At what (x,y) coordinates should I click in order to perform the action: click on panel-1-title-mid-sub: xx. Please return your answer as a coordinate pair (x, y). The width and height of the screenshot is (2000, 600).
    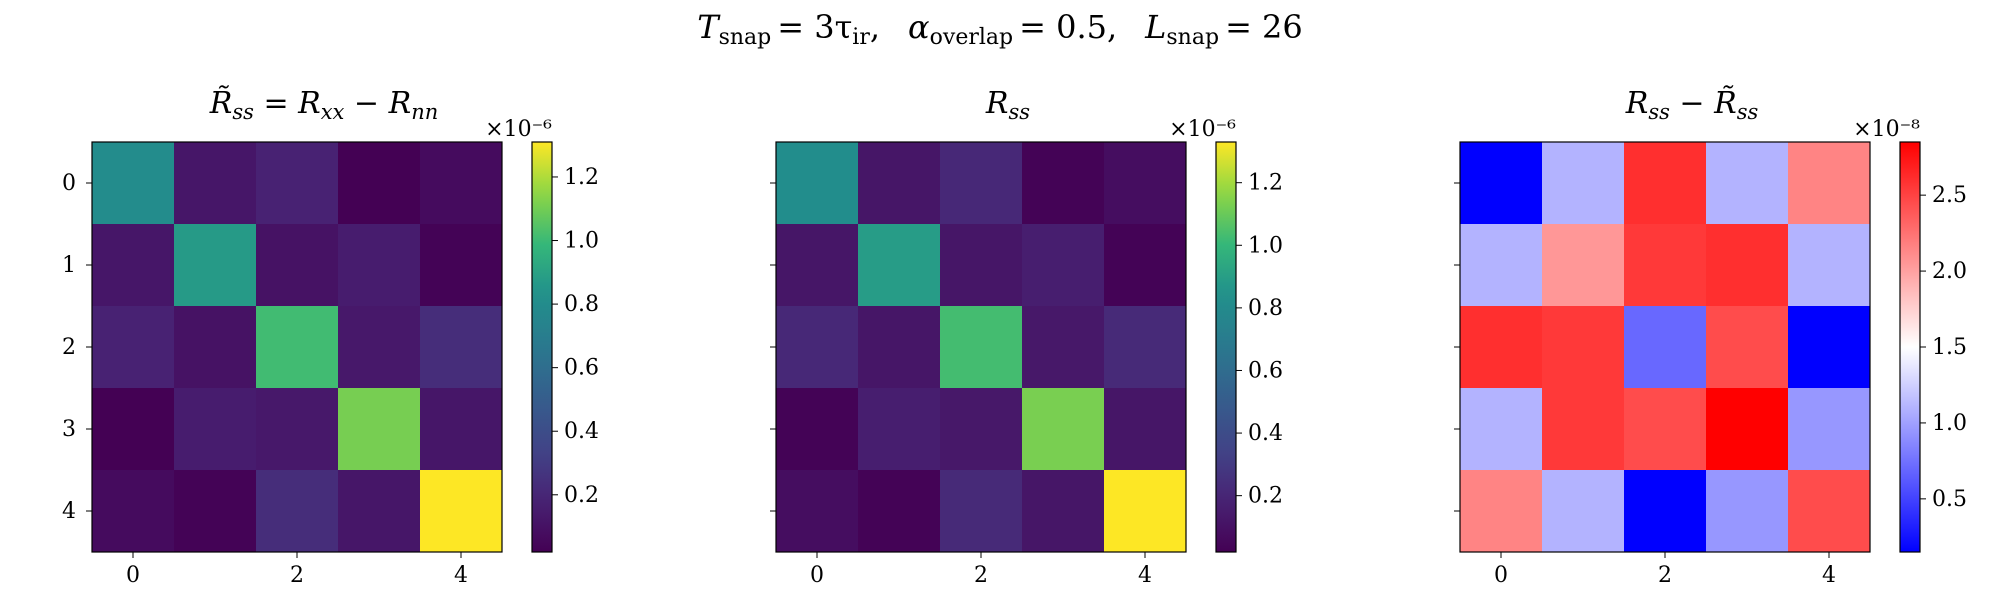
    Looking at the image, I should click on (333, 112).